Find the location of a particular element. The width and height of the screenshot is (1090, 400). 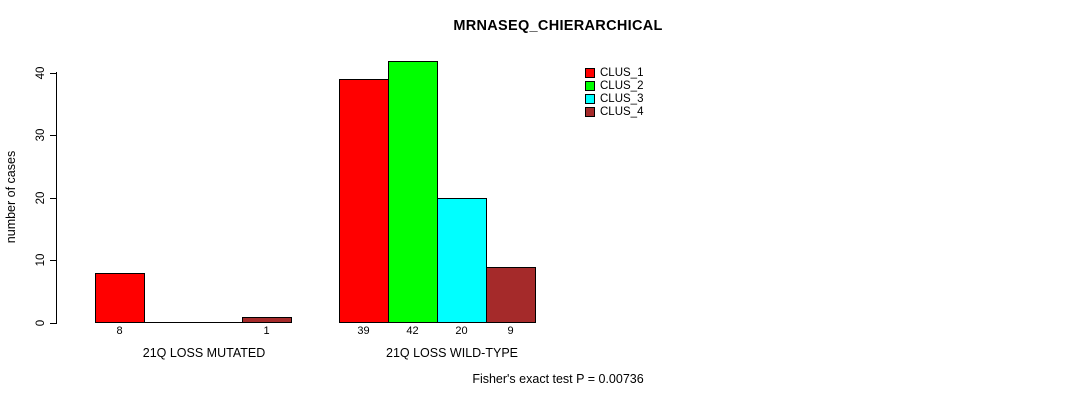

bar-value-label: 20 is located at coordinates (461, 331).